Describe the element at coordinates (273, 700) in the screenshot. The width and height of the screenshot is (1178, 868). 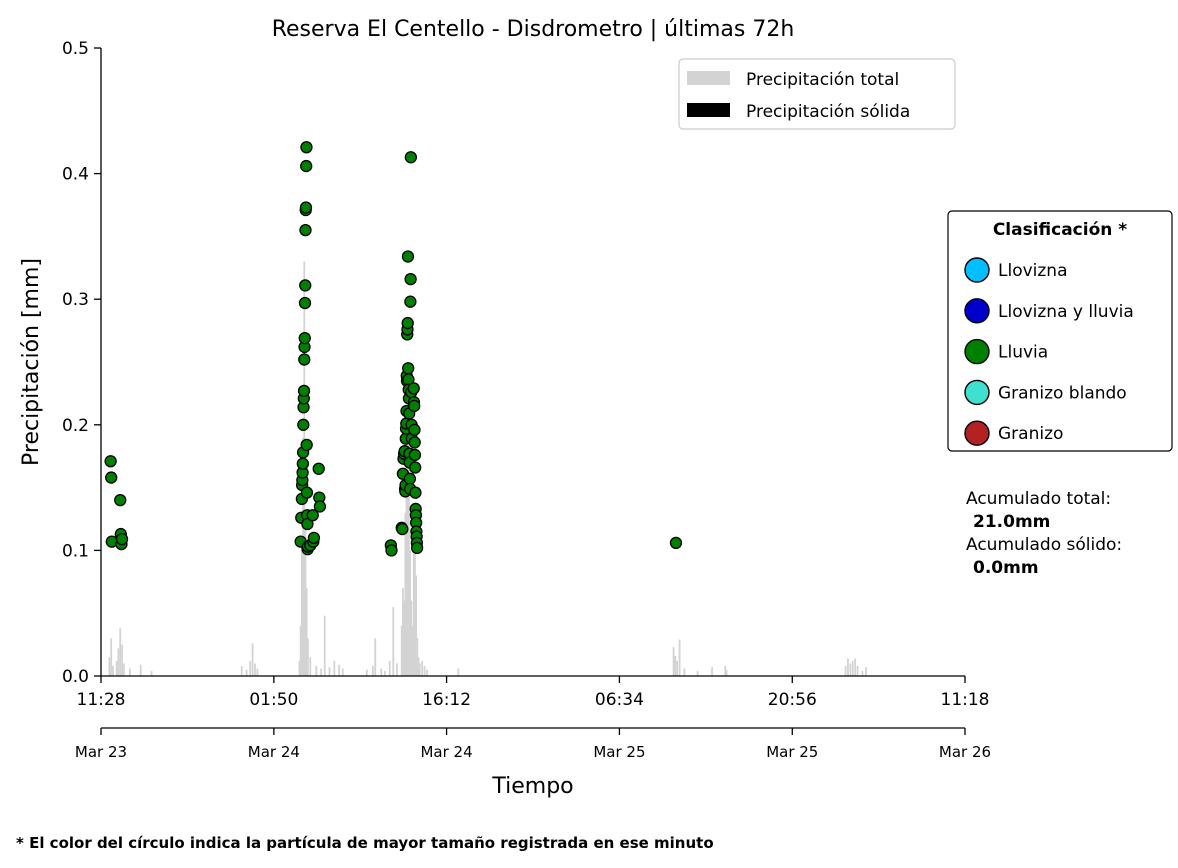
I see `x-tick-time-label: 01:50` at that location.